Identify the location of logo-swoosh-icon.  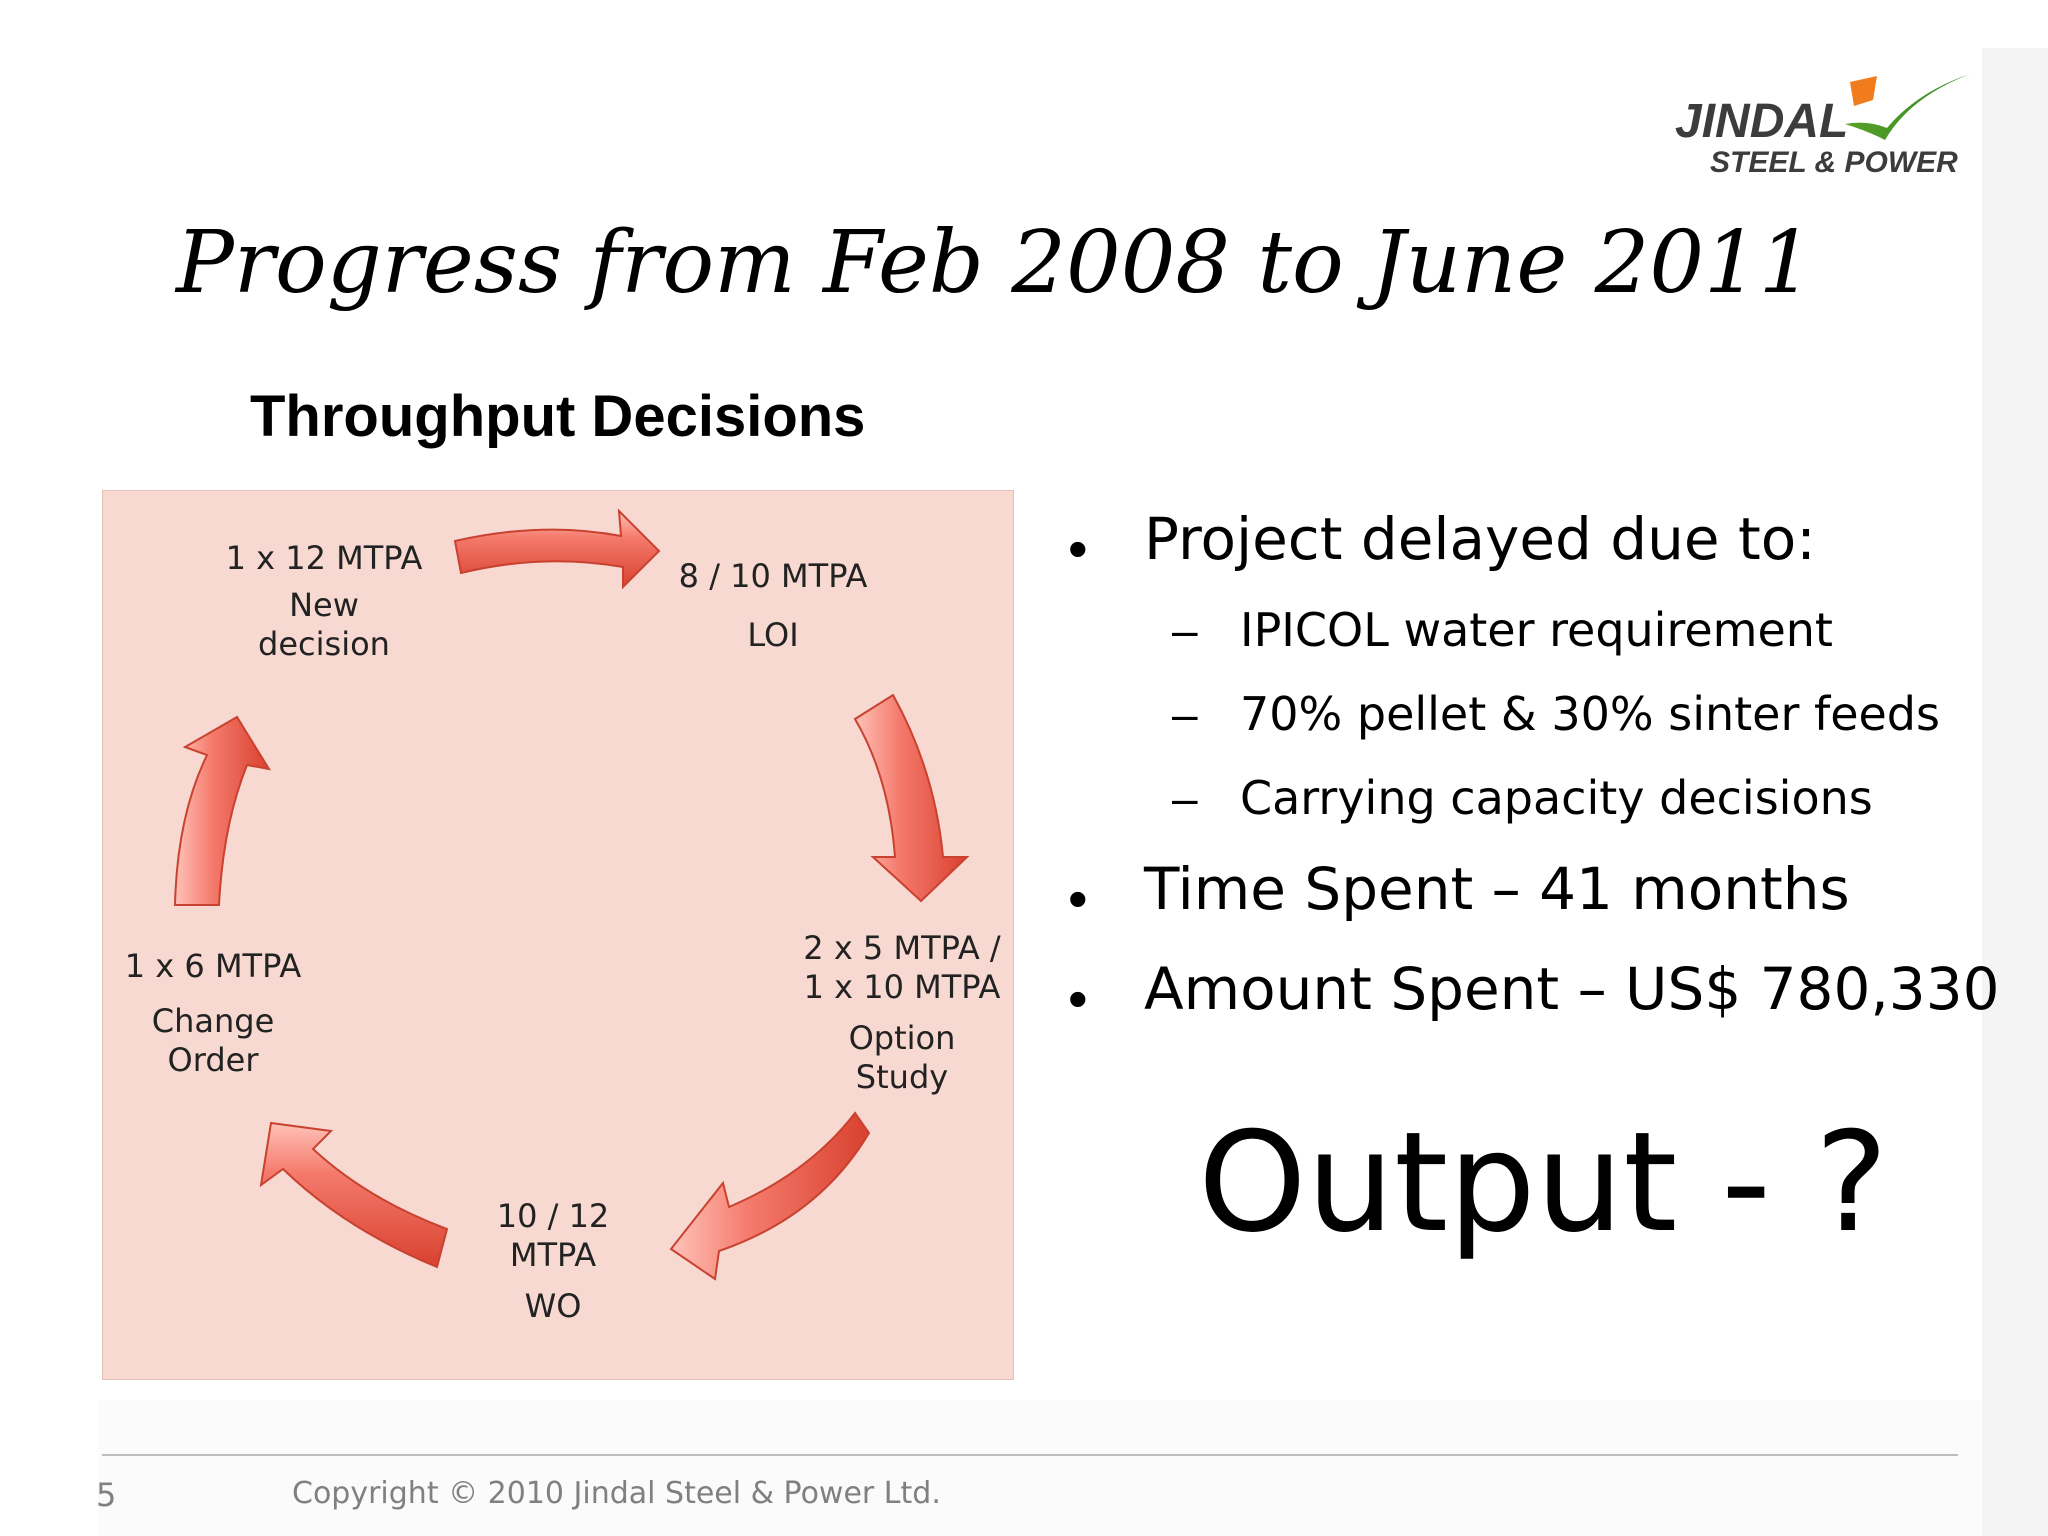
(1907, 107).